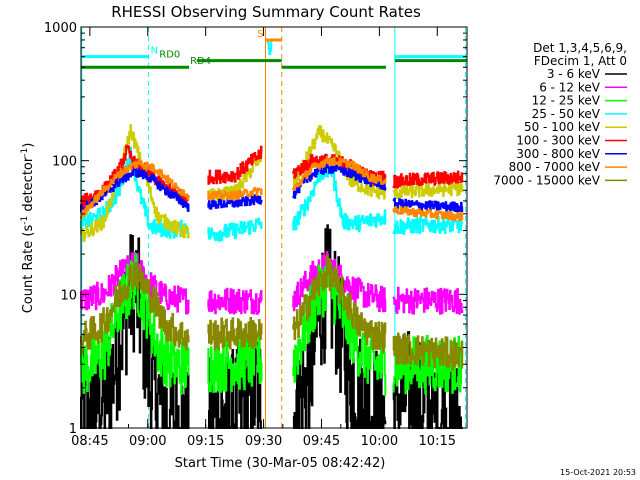 The width and height of the screenshot is (640, 480). I want to click on attenuator-label-2: S, so click(260, 34).